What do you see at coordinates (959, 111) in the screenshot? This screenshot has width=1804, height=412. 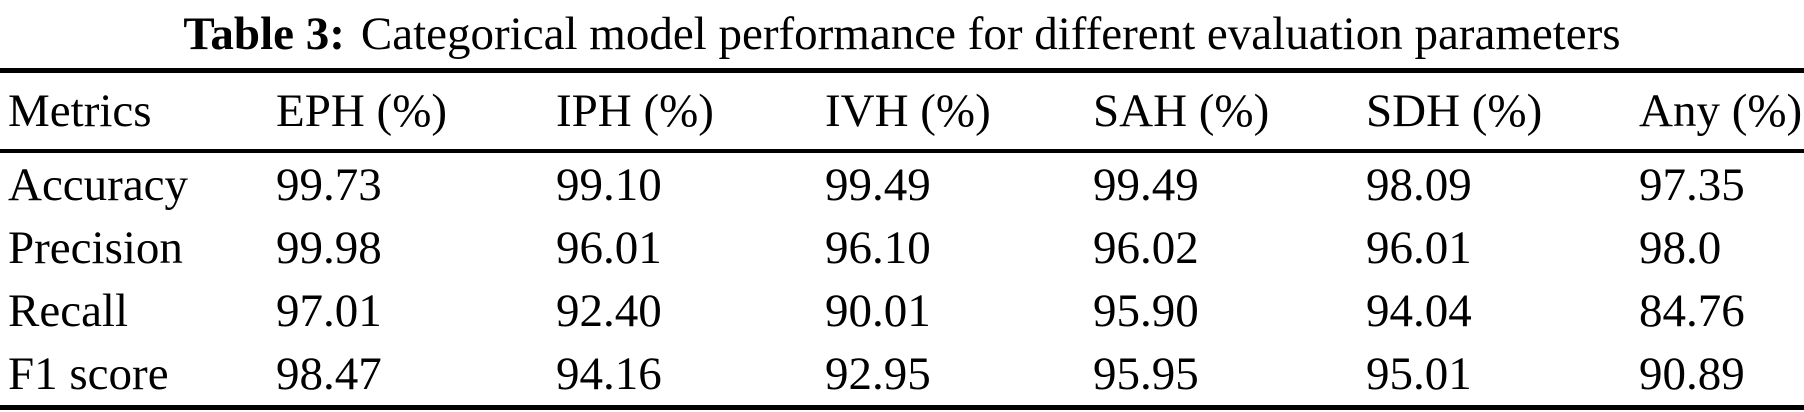 I see `column-header-ivh: IVH (%)` at bounding box center [959, 111].